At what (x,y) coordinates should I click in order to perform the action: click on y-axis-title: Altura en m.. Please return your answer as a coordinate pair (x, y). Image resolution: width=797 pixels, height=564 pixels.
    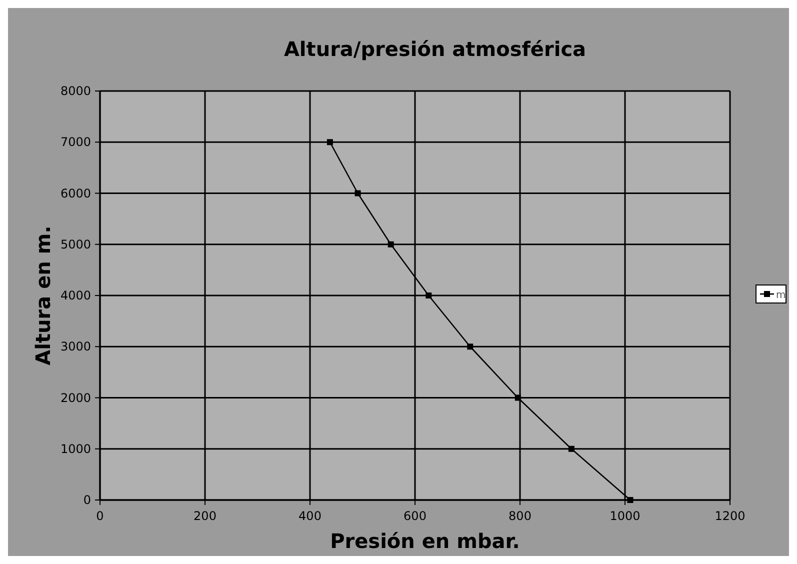
    Looking at the image, I should click on (43, 296).